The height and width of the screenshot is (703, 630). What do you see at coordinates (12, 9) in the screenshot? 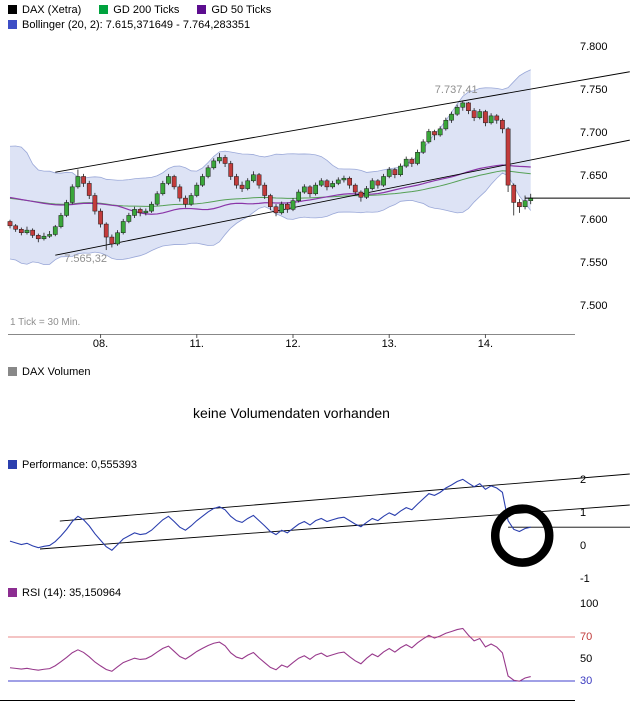
I see `dax-series-swatch` at bounding box center [12, 9].